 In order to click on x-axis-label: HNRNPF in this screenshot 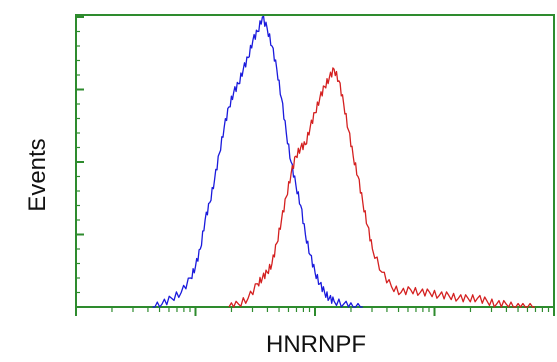, I will do `click(316, 344)`.